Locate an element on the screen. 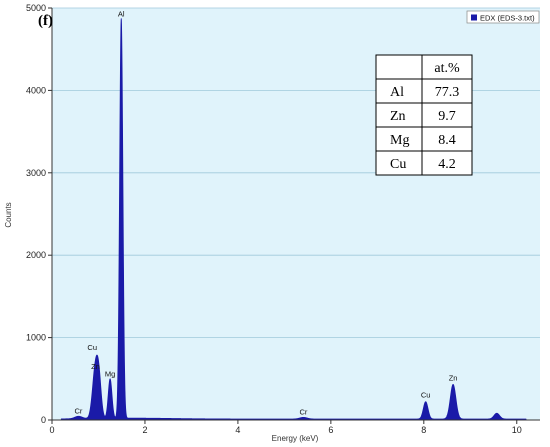 This screenshot has height=447, width=550. x-tick-label: 4 is located at coordinates (237, 430).